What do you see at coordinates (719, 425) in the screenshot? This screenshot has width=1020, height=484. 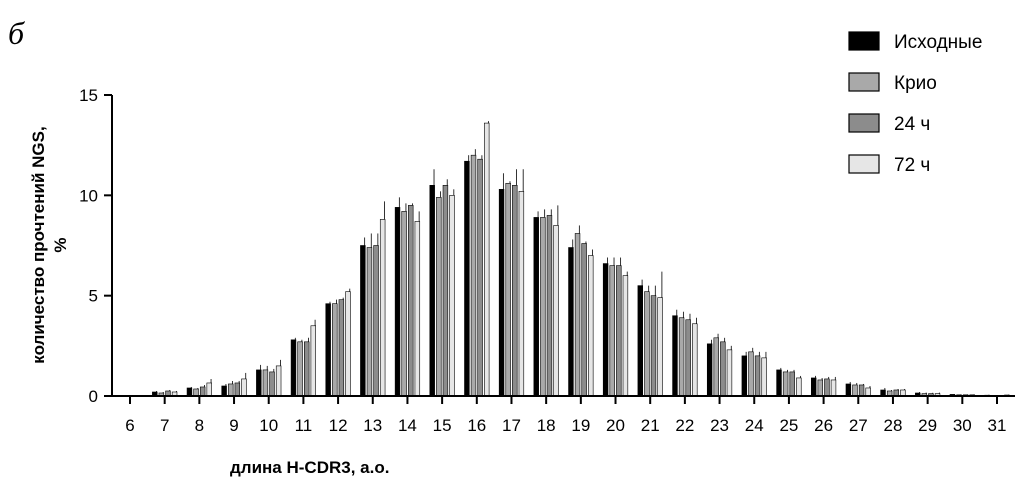 I see `x-tick-label-23: 23` at bounding box center [719, 425].